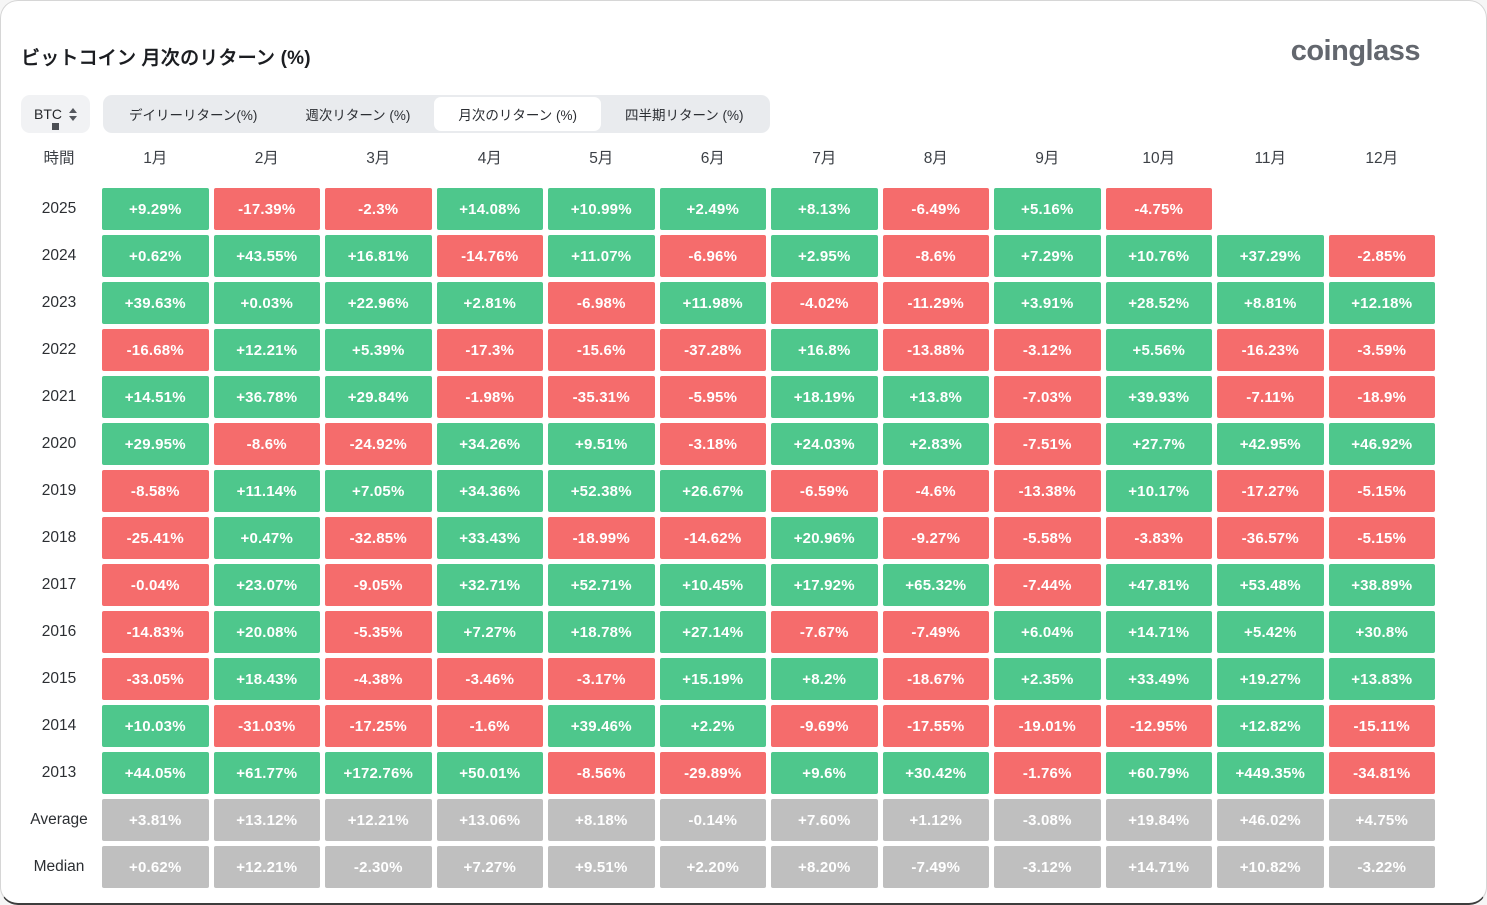 The height and width of the screenshot is (905, 1487). I want to click on return-cell: +20.96%, so click(824, 538).